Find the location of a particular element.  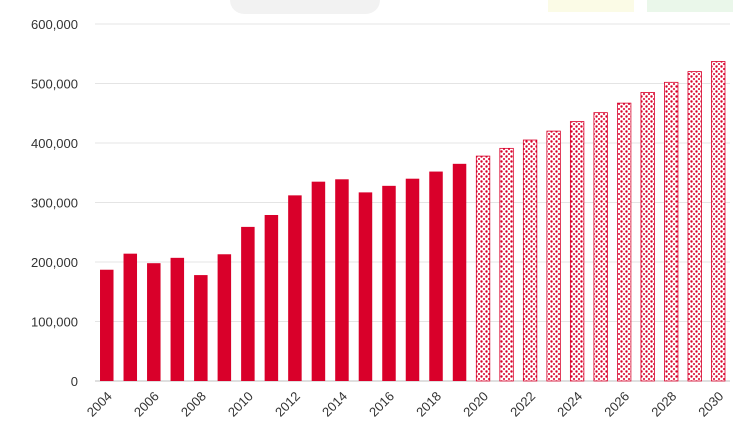

x-tick-label: 2008 is located at coordinates (193, 404).